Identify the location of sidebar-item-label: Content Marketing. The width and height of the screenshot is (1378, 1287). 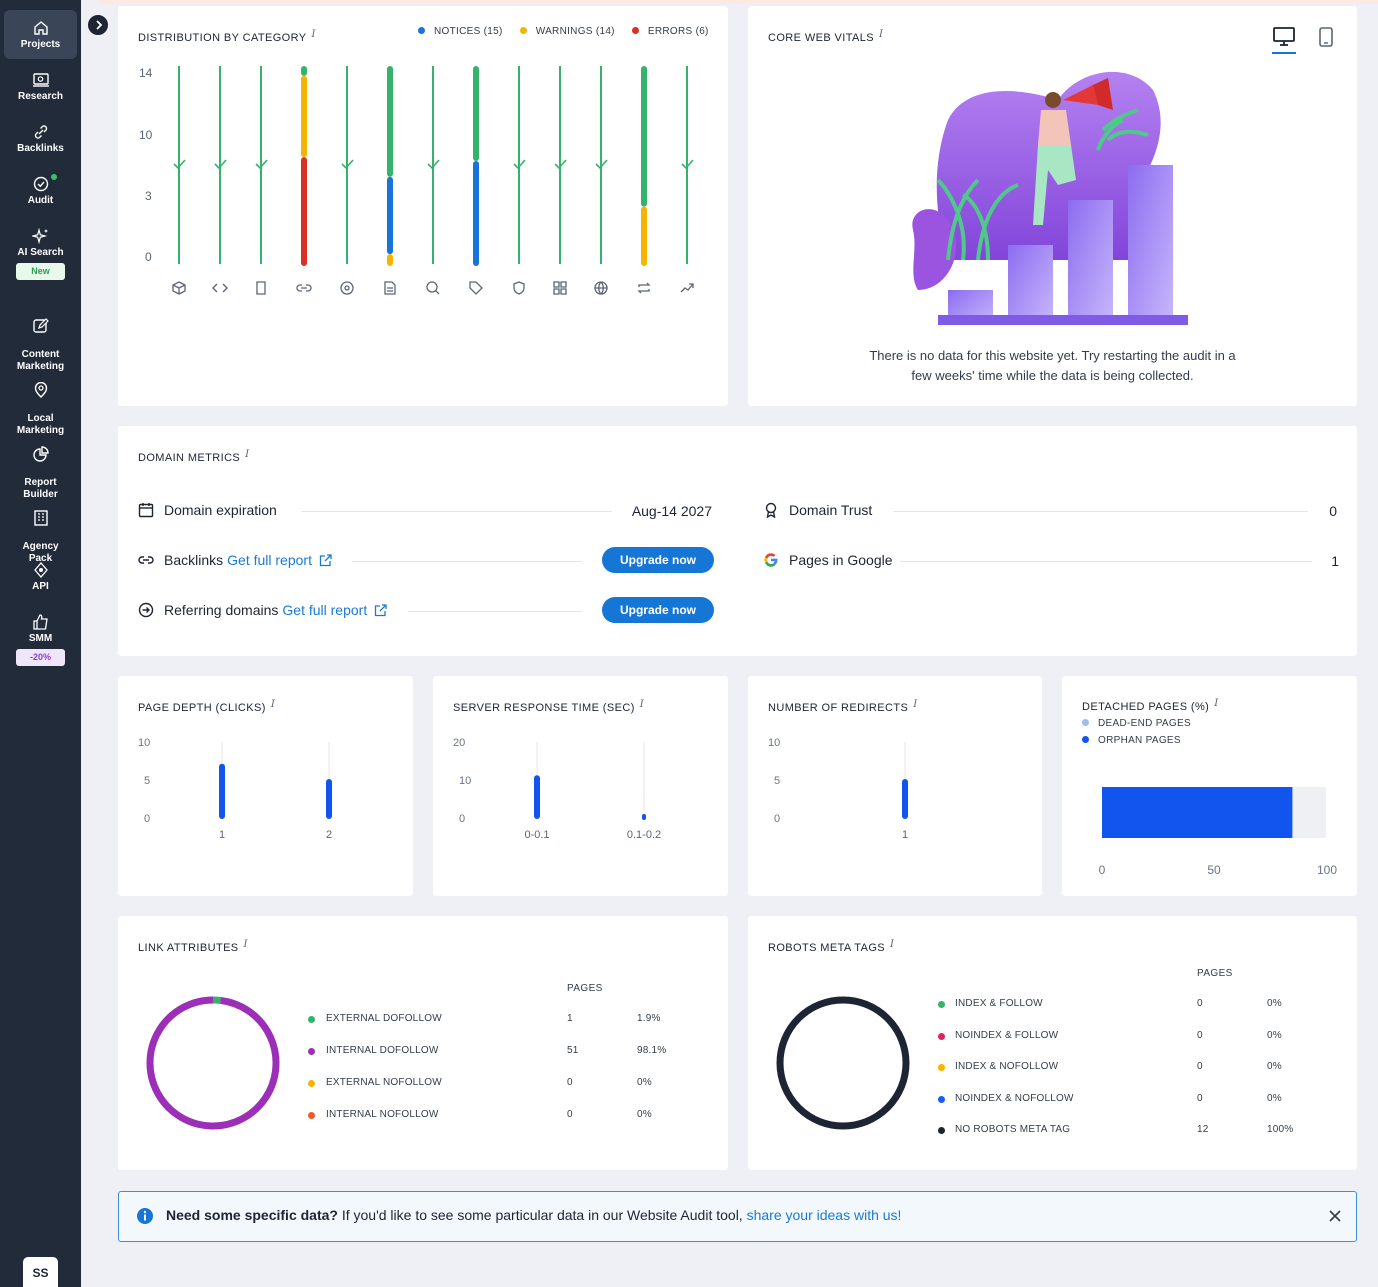
(40, 360).